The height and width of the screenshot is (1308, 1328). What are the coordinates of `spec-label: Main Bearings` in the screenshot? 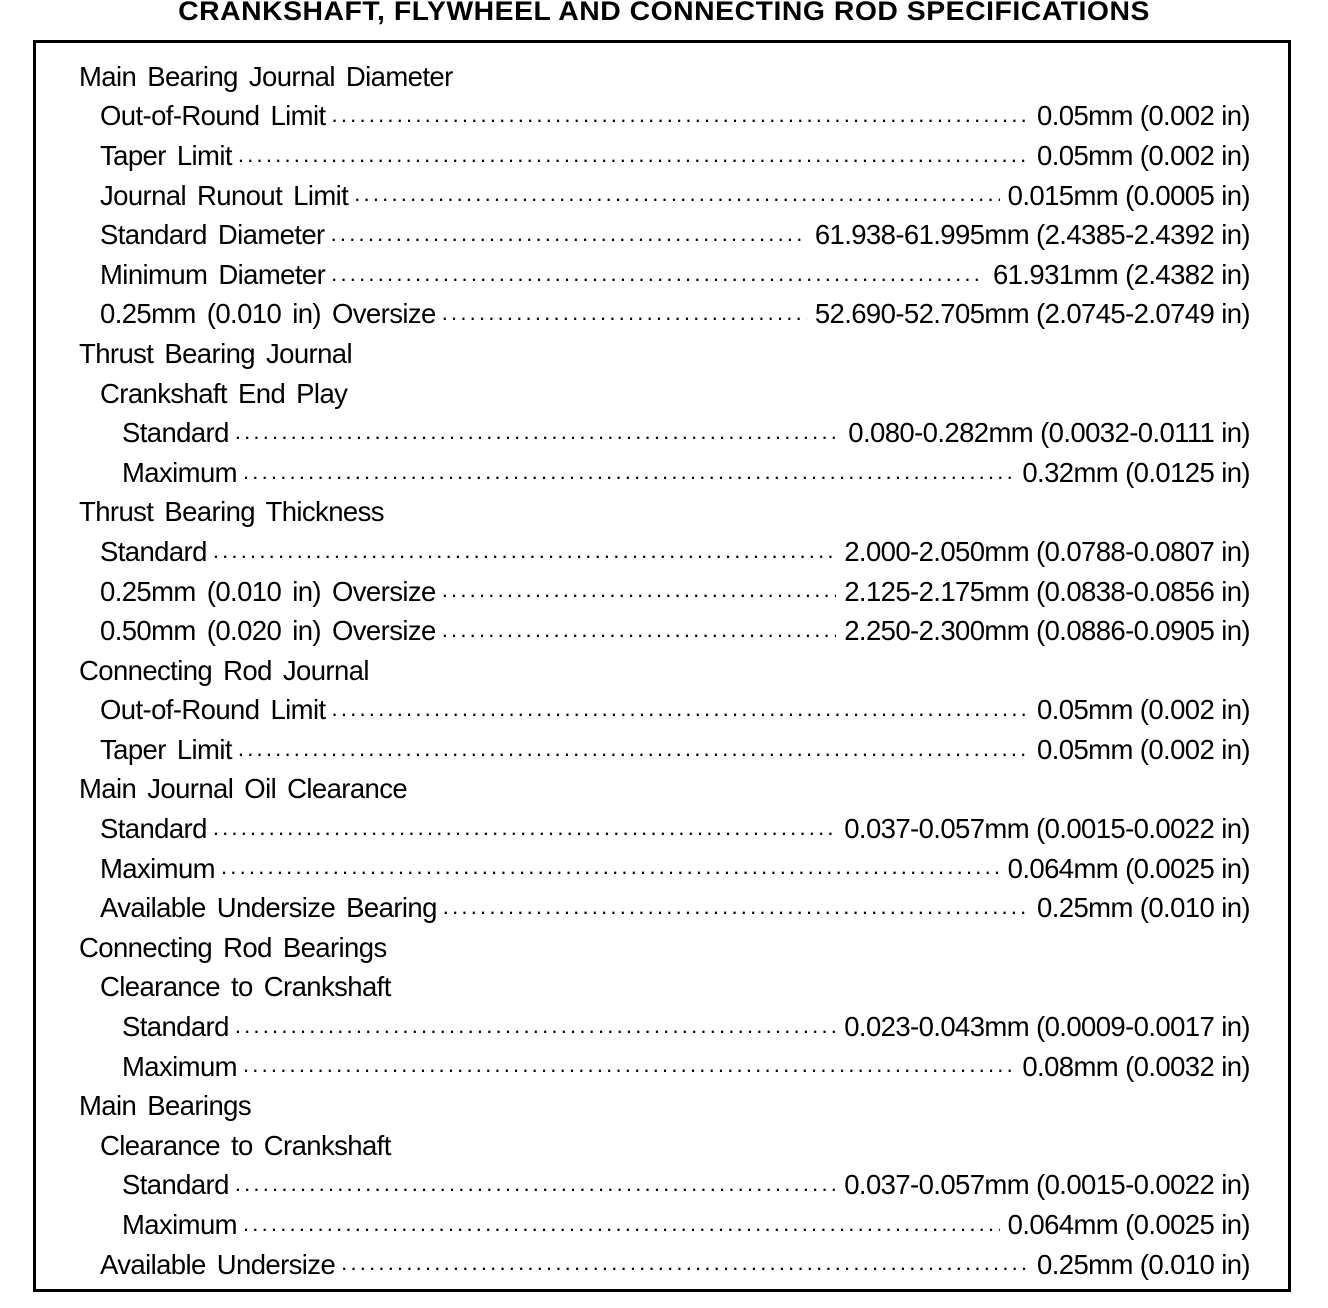 It's located at (165, 1106).